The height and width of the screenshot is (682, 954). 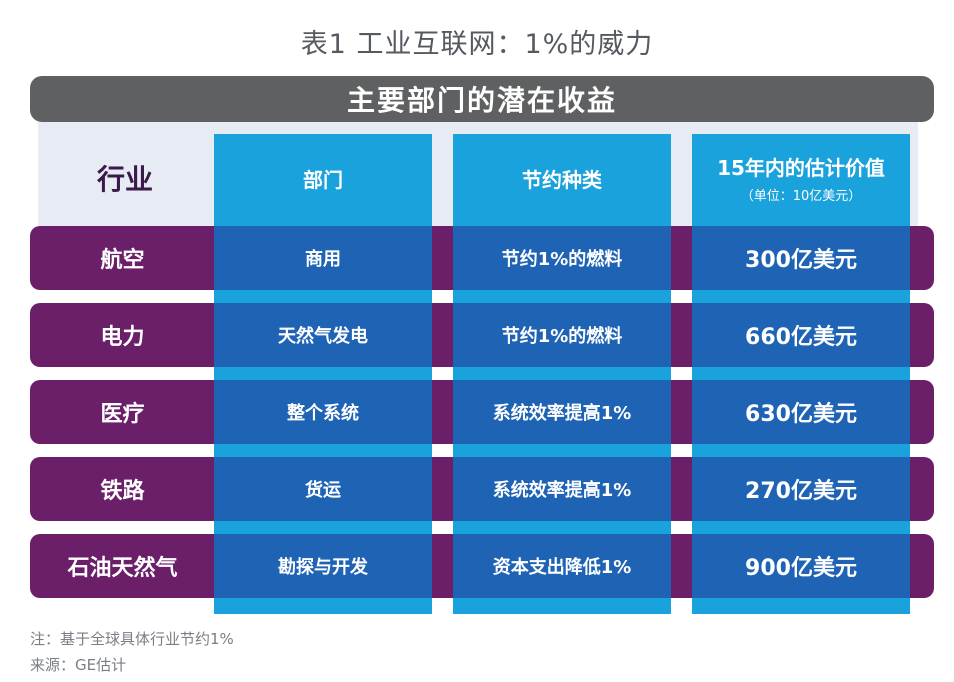 What do you see at coordinates (124, 179) in the screenshot?
I see `header-industry: 行业` at bounding box center [124, 179].